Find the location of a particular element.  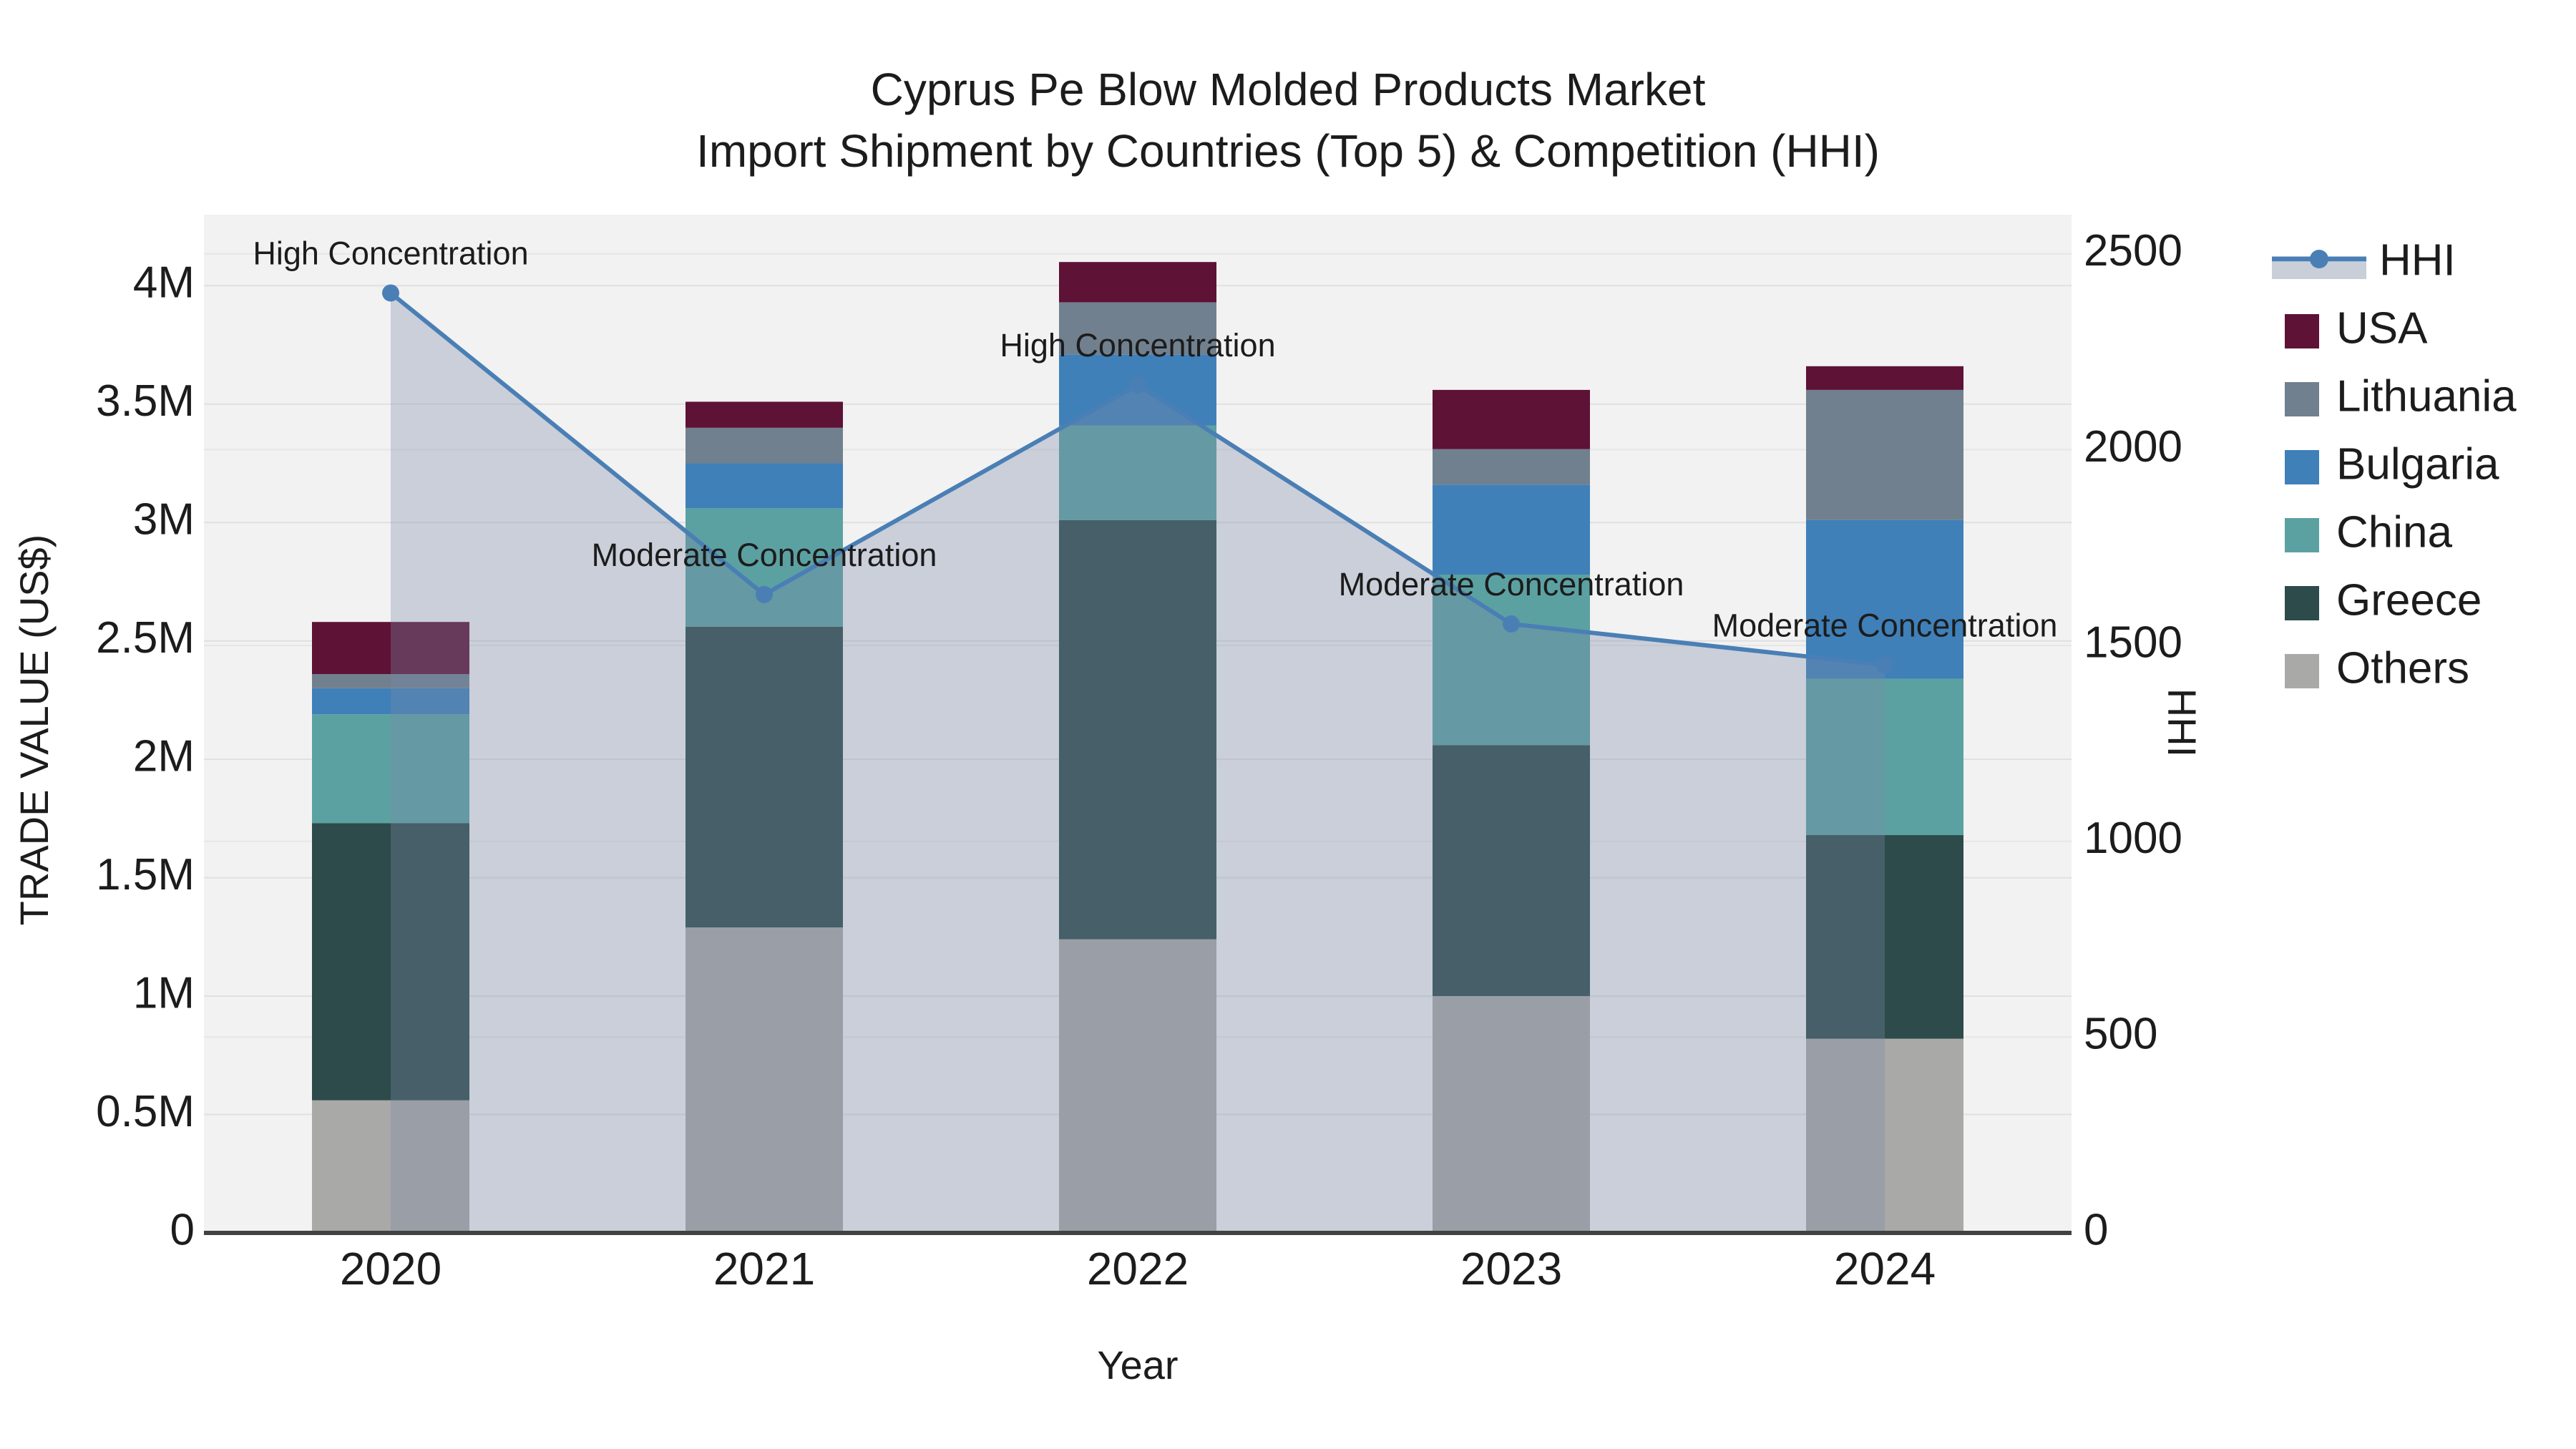

legend-label-hhi: HHI is located at coordinates (2417, 260).